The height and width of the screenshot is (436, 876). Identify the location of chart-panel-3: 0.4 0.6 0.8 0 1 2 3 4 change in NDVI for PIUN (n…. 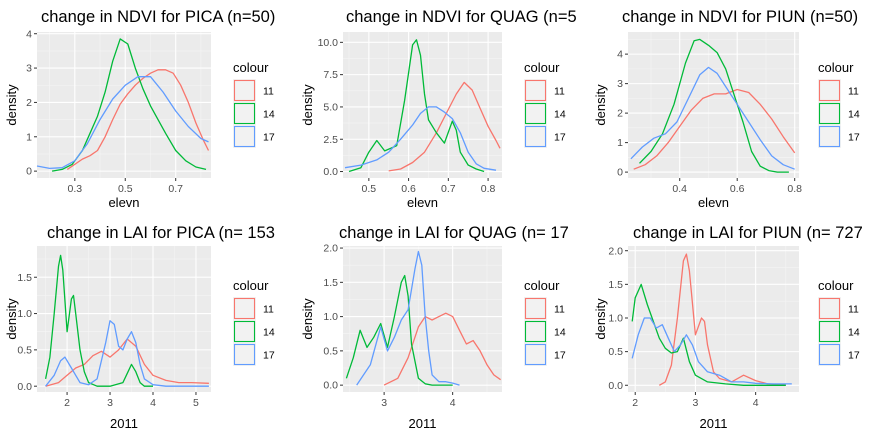
(726, 109).